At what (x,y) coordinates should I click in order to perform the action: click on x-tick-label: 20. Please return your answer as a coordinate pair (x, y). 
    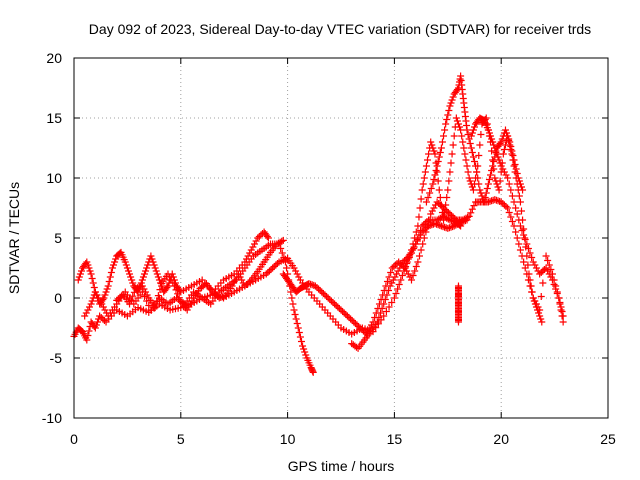
    Looking at the image, I should click on (501, 439).